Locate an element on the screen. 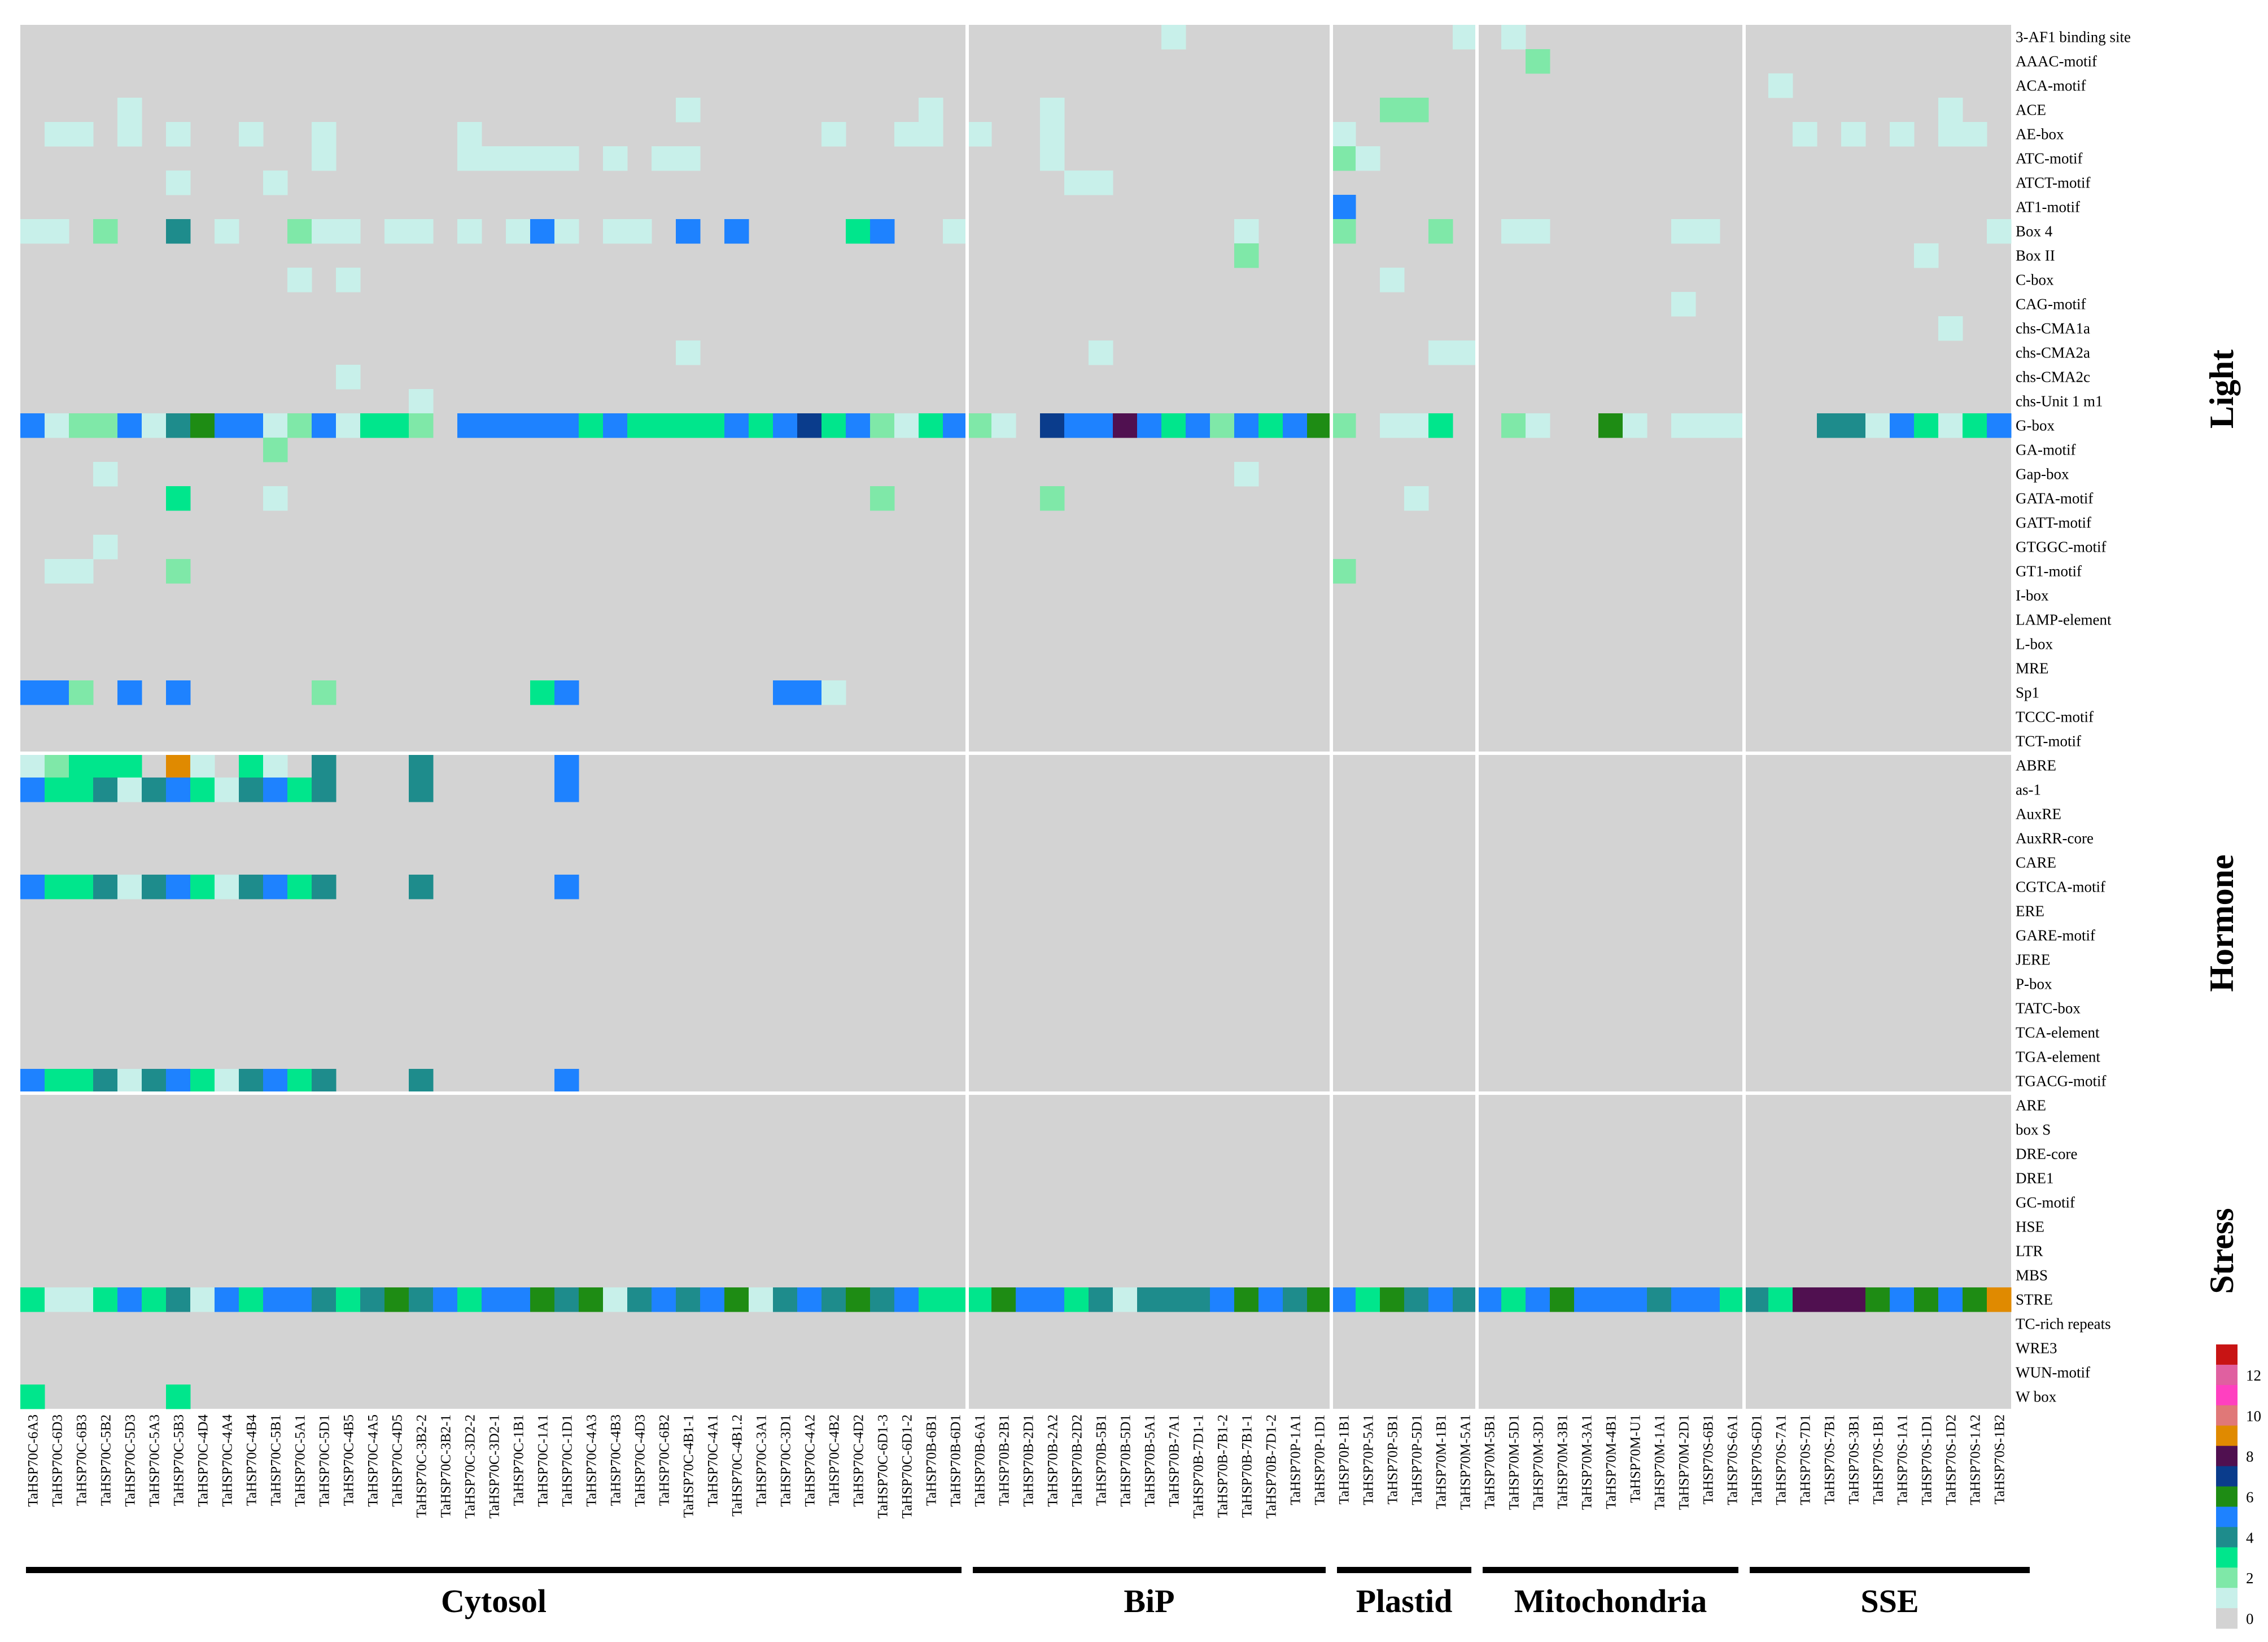  column-label: TaHSP70C-3B2-1 is located at coordinates (447, 1466).